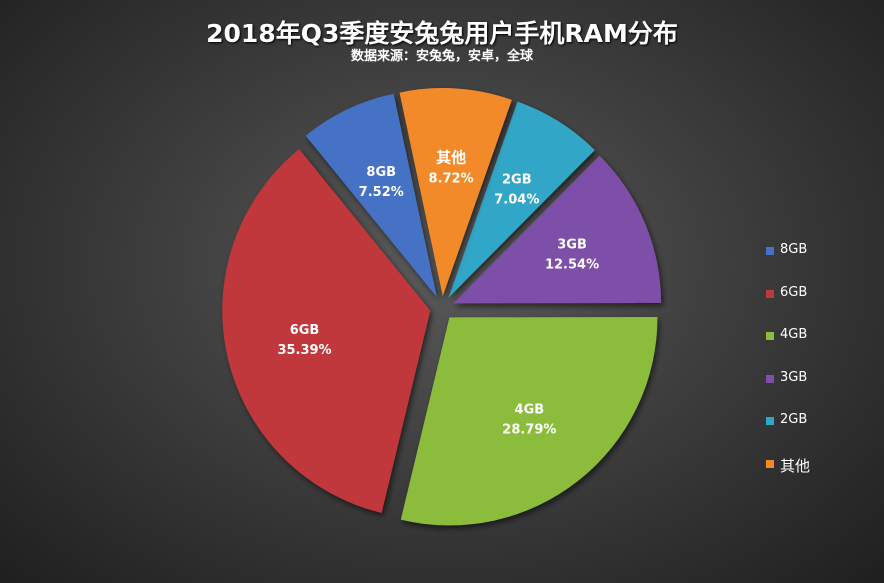 The image size is (884, 583). What do you see at coordinates (788, 263) in the screenshot?
I see `legend-item: 8GB` at bounding box center [788, 263].